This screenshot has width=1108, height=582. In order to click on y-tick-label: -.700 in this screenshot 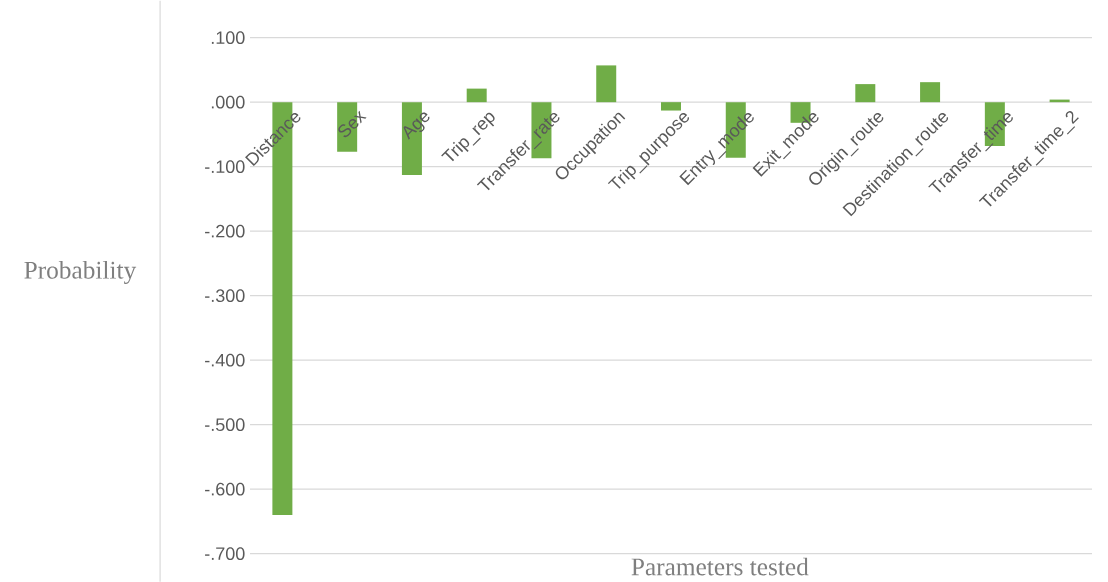, I will do `click(225, 553)`.